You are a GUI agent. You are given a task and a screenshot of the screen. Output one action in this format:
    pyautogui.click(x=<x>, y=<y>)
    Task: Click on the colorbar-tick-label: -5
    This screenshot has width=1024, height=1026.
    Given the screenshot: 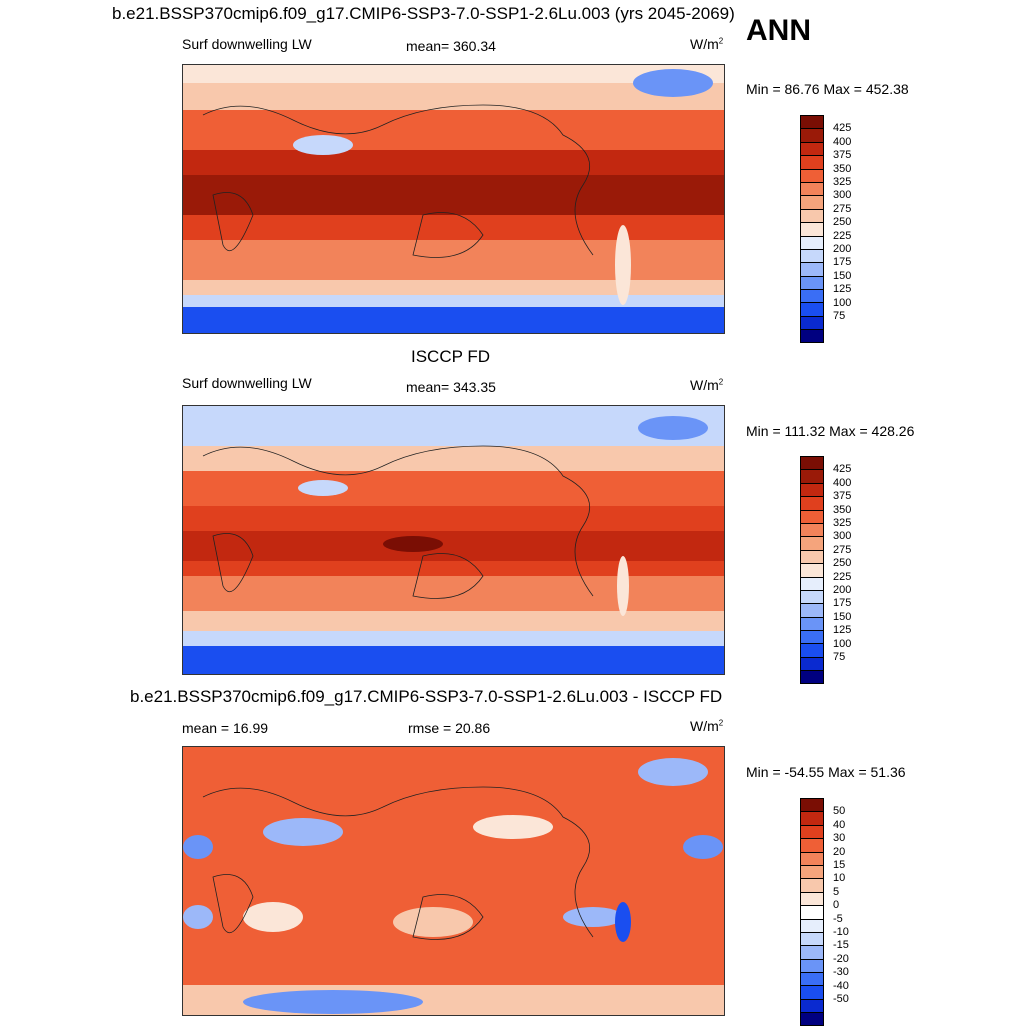 What is the action you would take?
    pyautogui.click(x=838, y=918)
    